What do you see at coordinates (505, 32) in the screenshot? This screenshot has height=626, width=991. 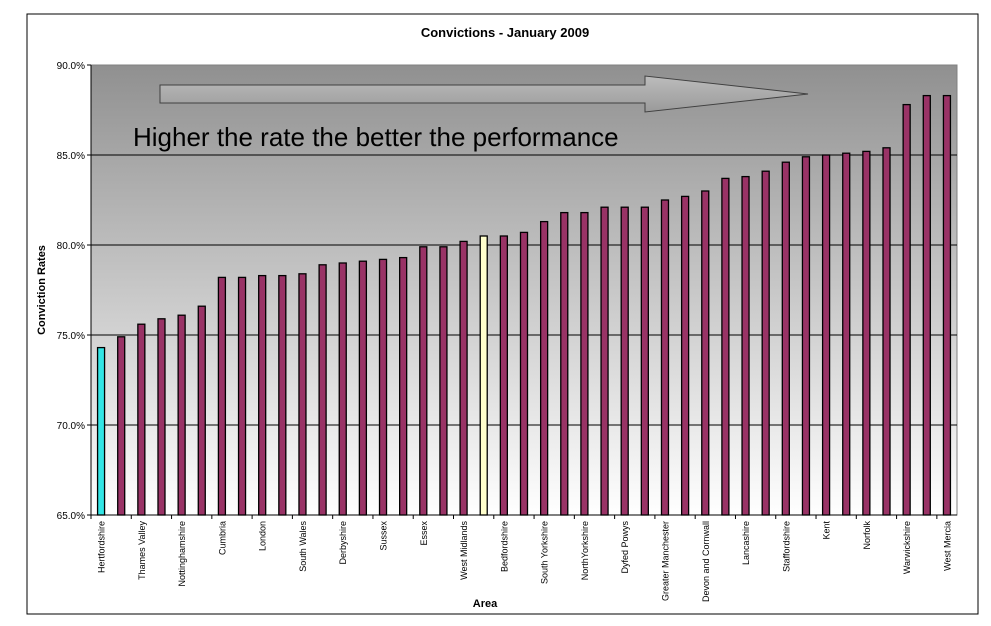 I see `chart-title: Convictions - January 2009` at bounding box center [505, 32].